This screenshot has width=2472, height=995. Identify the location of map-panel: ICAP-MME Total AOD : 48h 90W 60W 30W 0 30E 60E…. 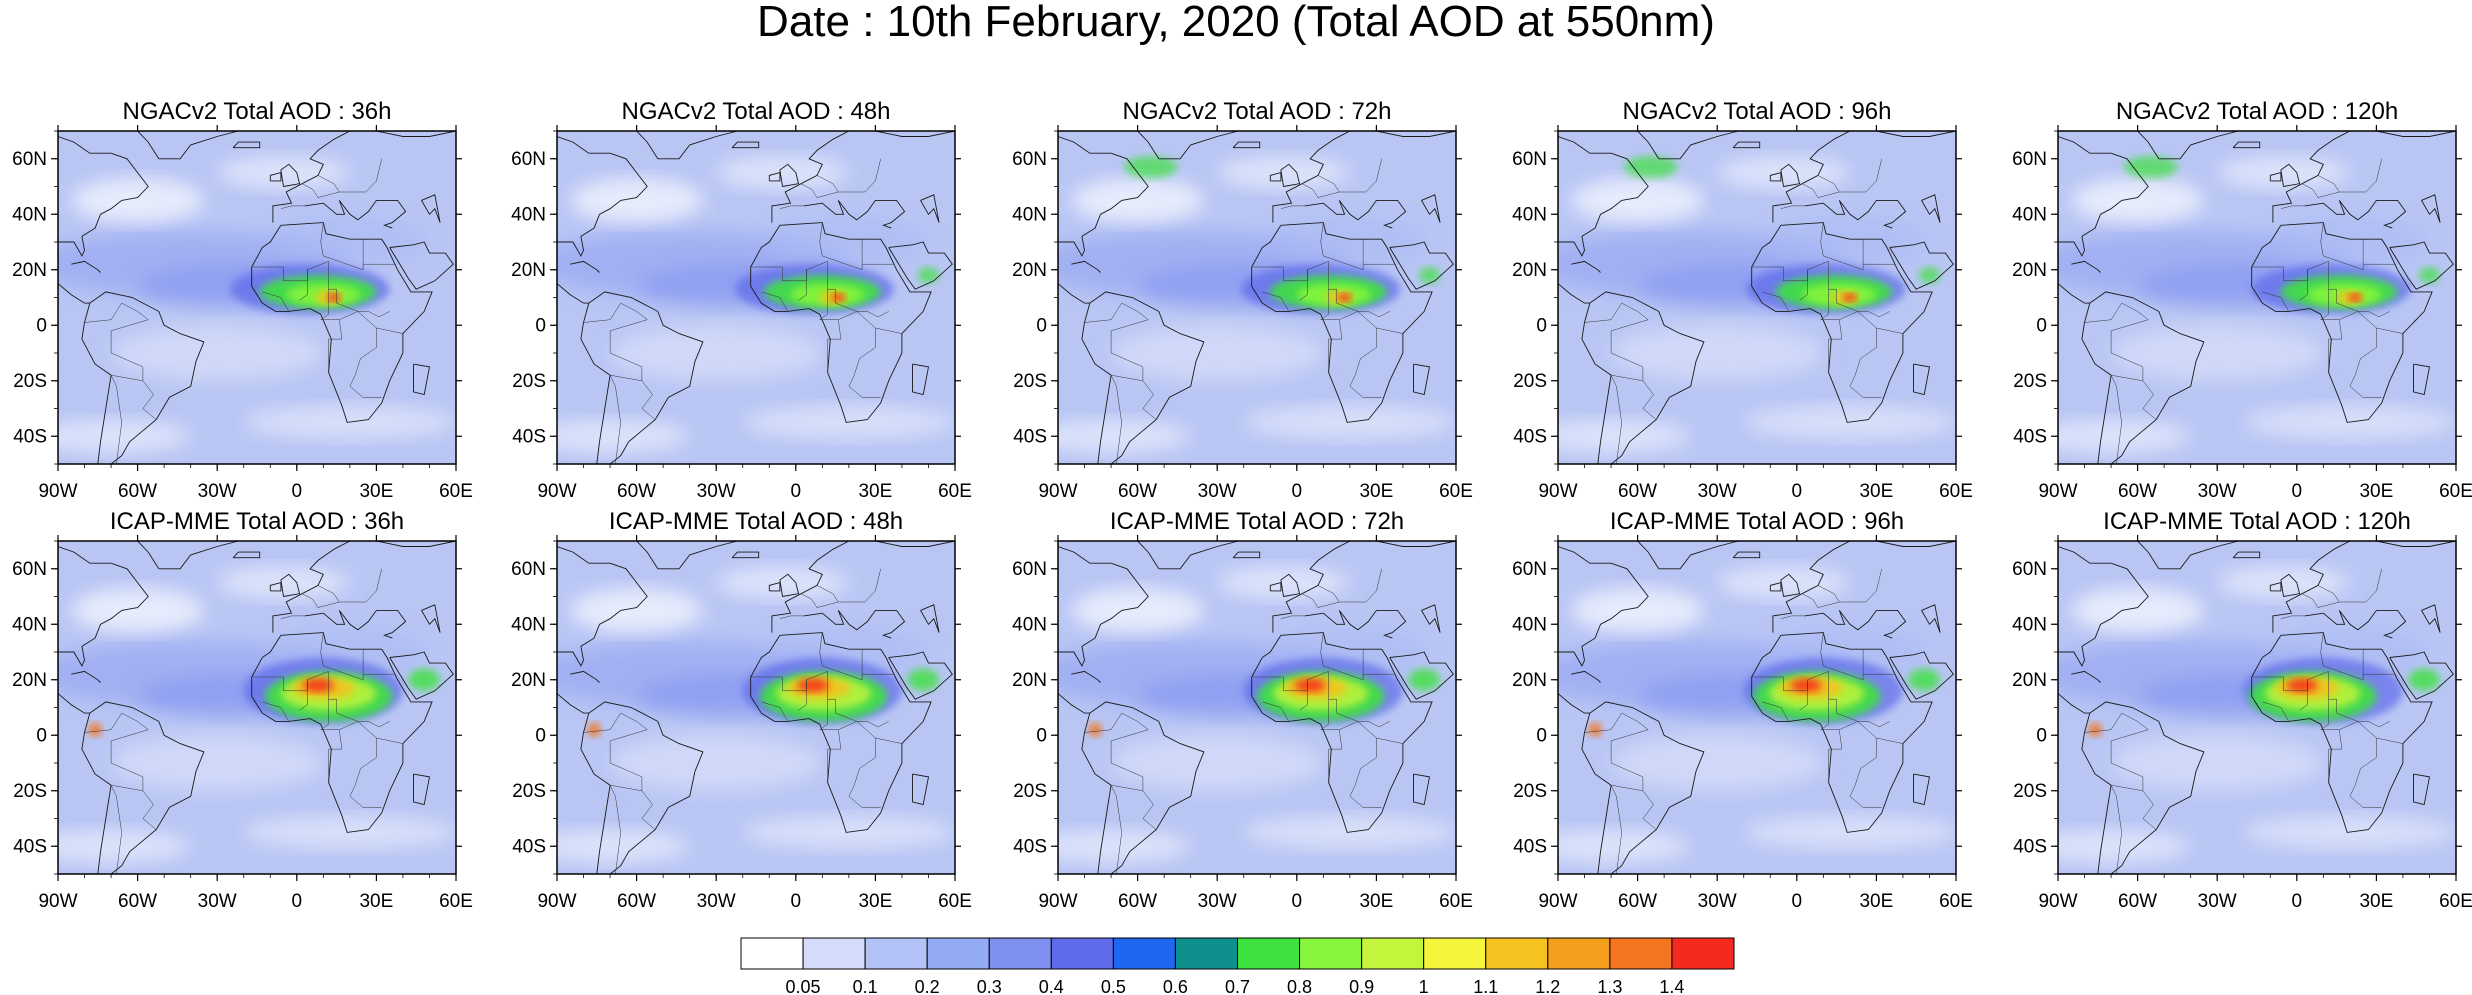
(741, 709).